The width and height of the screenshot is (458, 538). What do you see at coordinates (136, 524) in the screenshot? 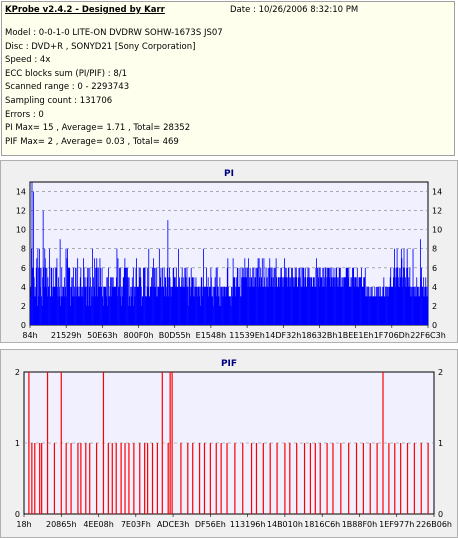
I see `x-tick-label: 7E03Fh` at bounding box center [136, 524].